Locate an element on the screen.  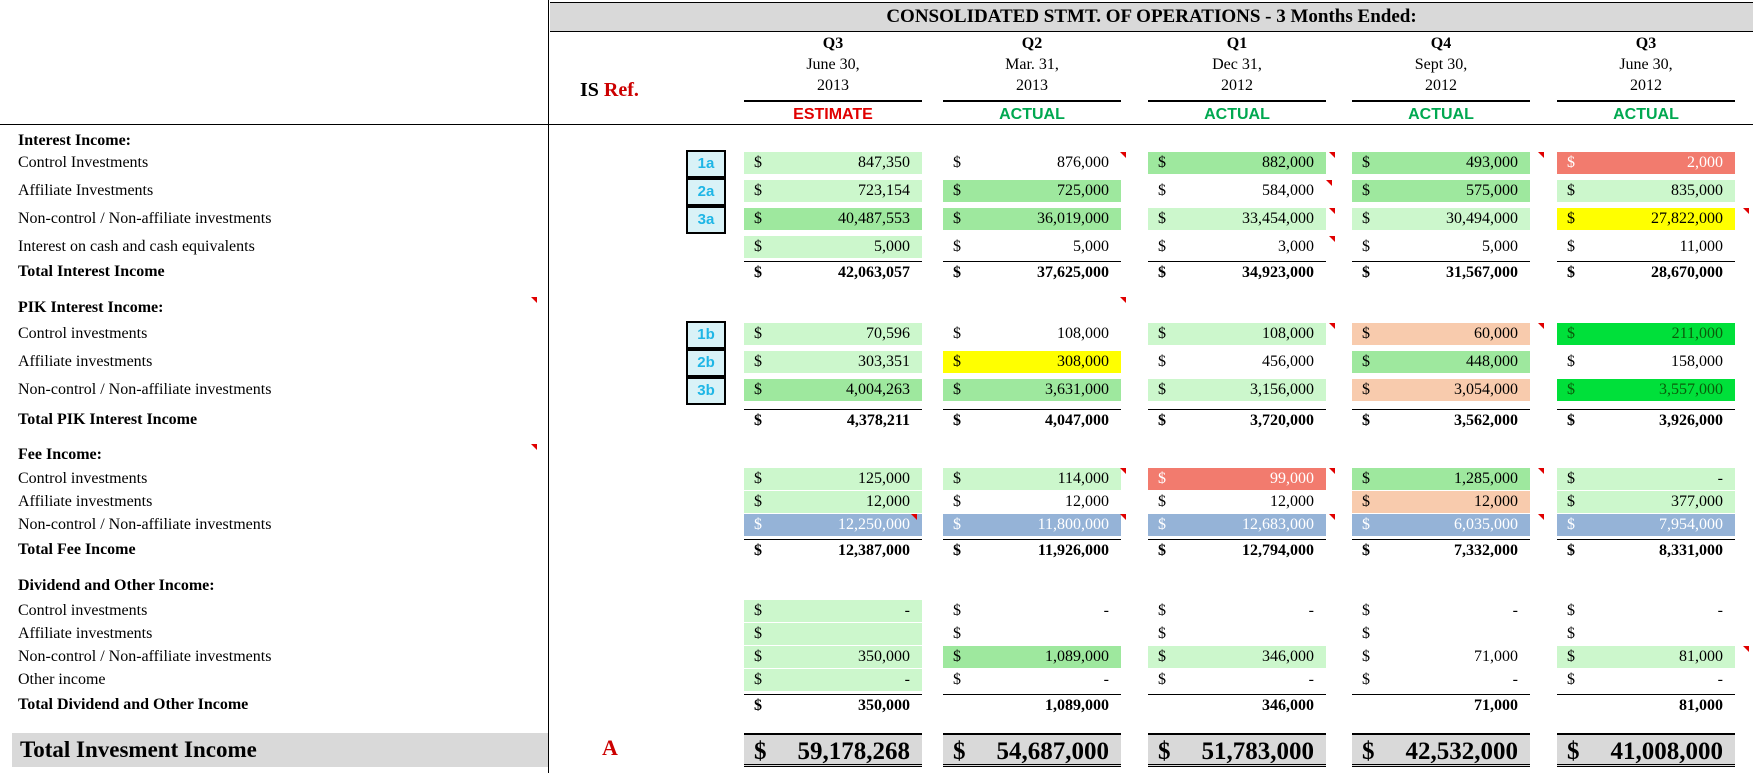
cell-value: 12,387,000 is located at coordinates (874, 550).